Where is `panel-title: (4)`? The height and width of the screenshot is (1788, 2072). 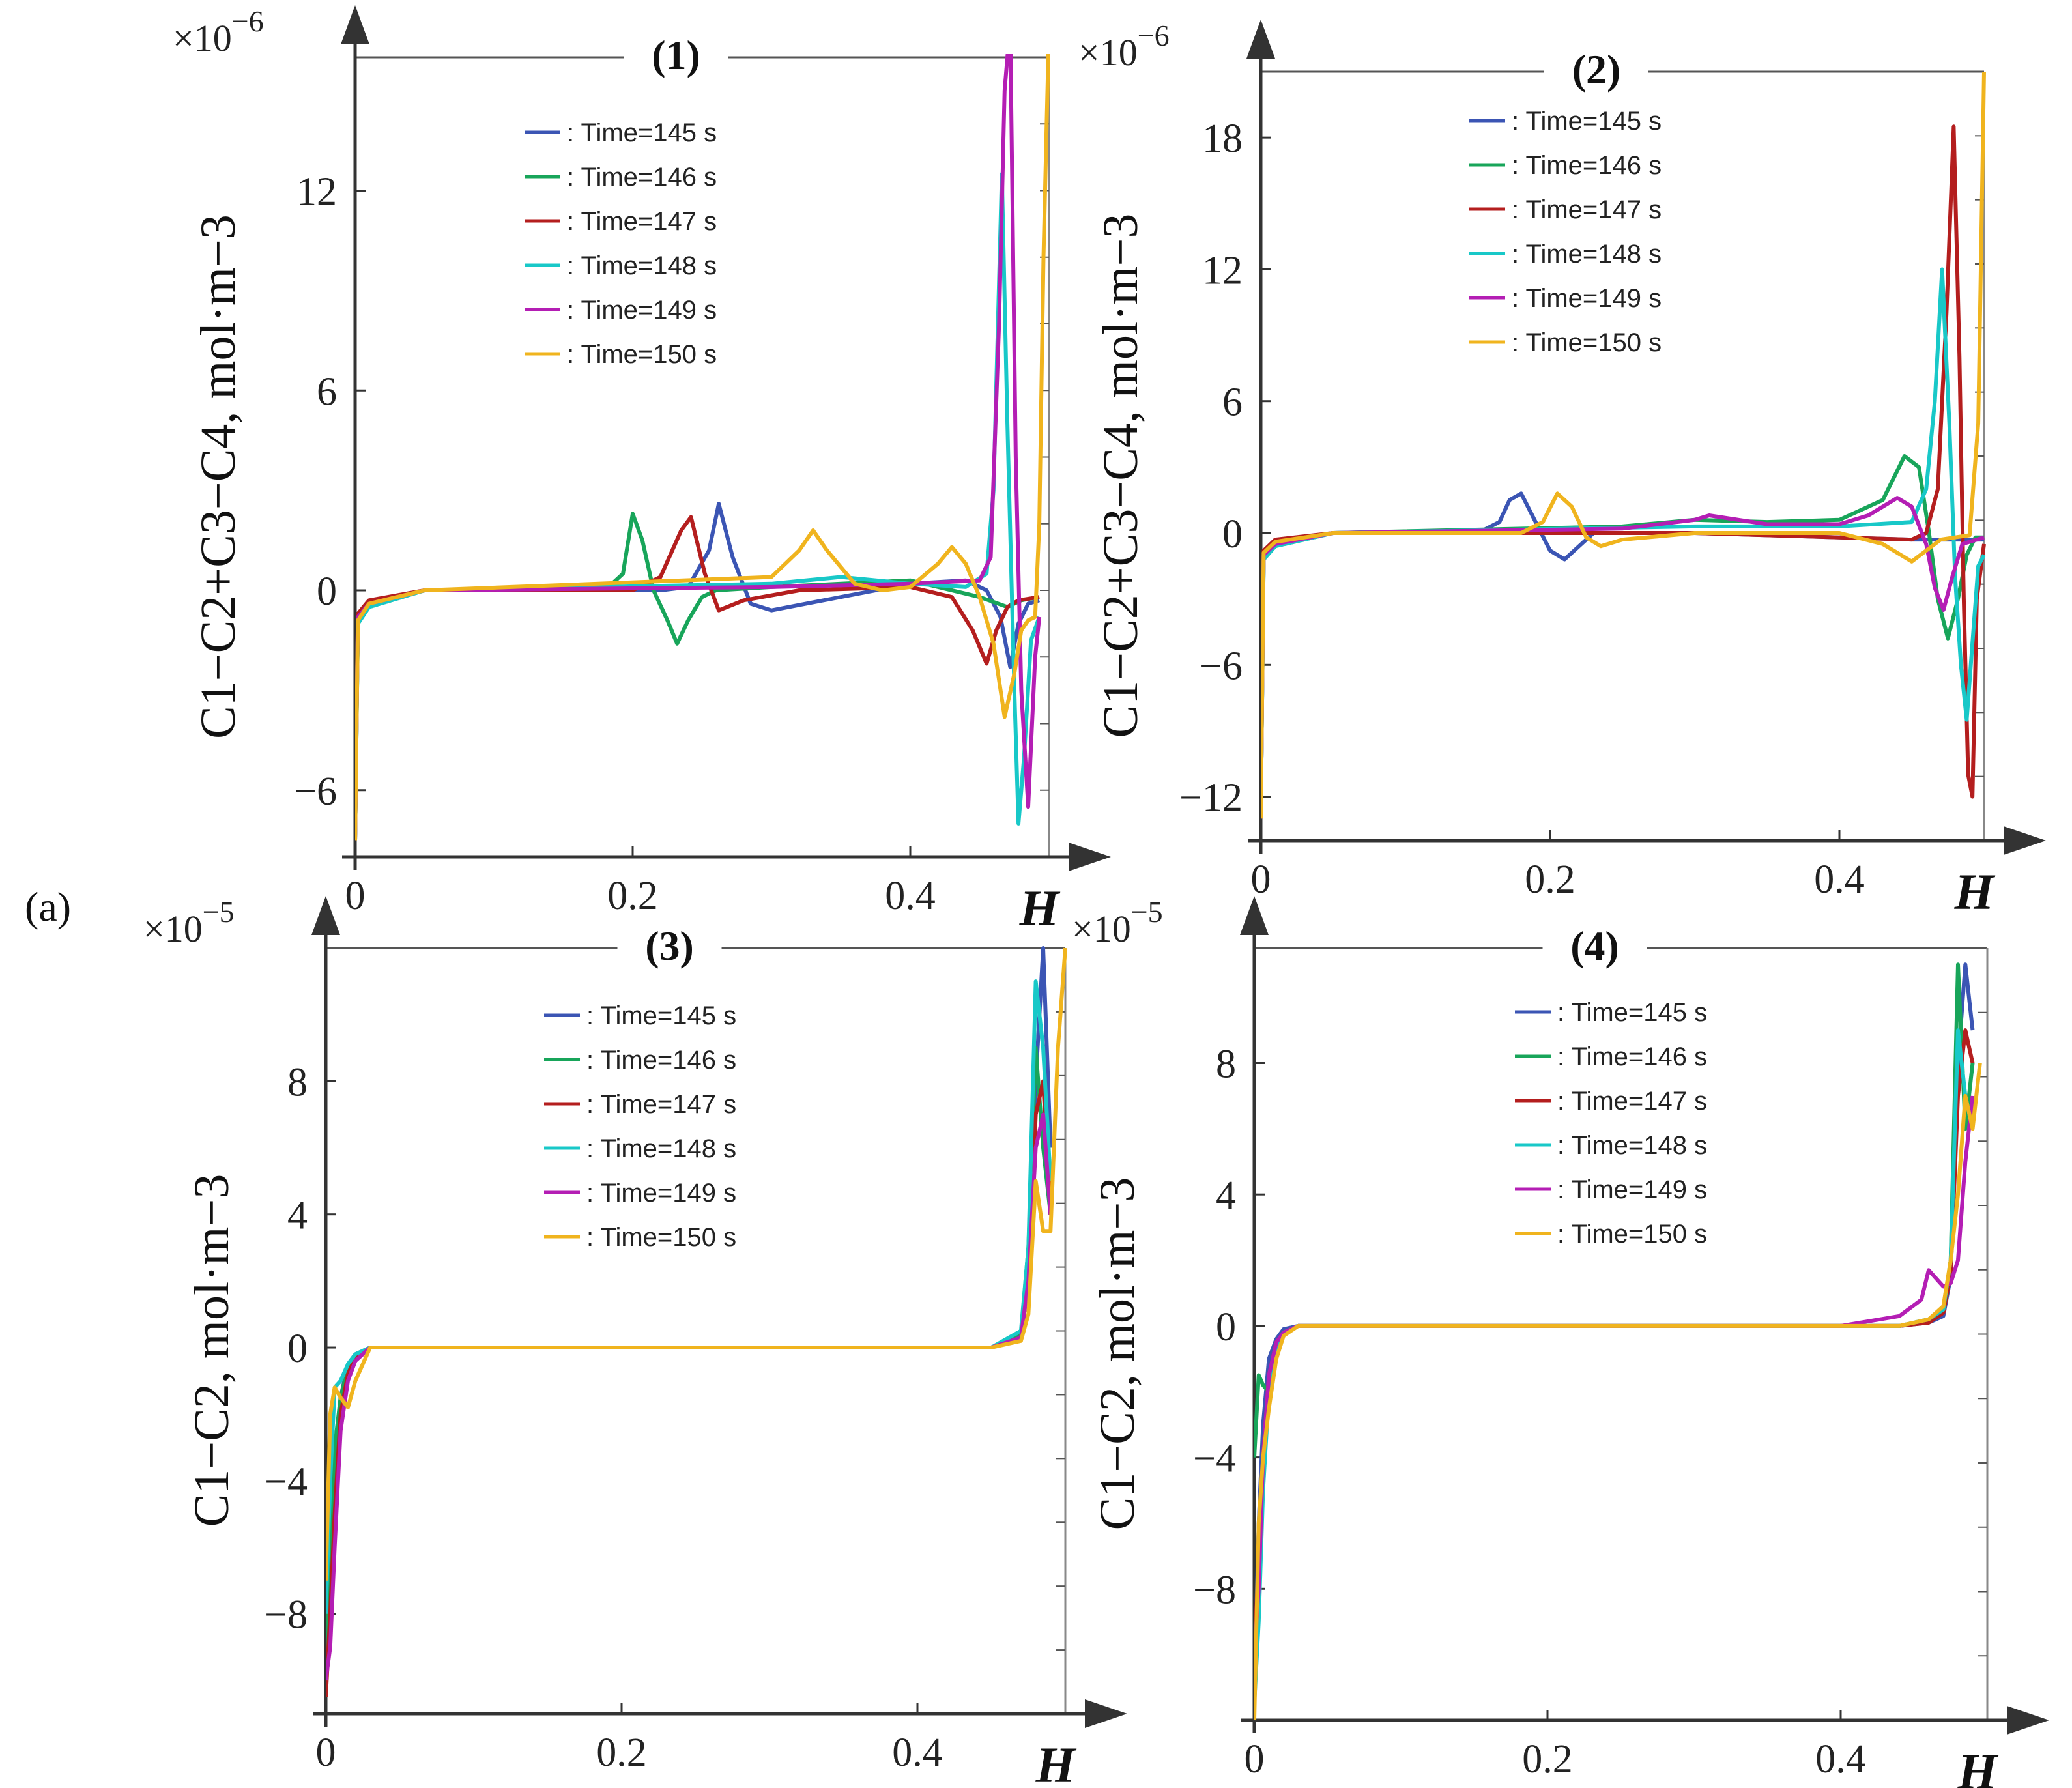
panel-title: (4) is located at coordinates (1594, 946).